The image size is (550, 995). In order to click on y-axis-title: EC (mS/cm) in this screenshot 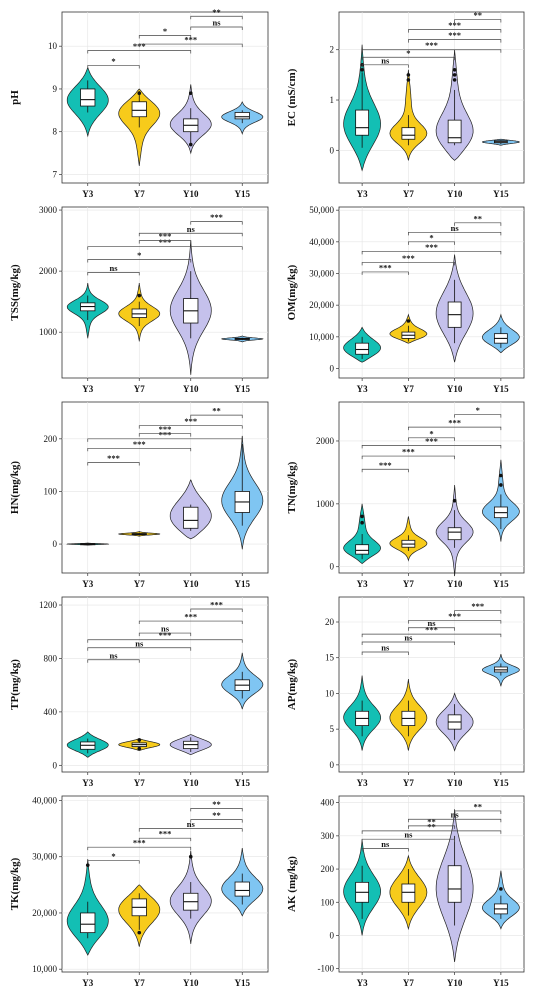, I will do `click(292, 97)`.